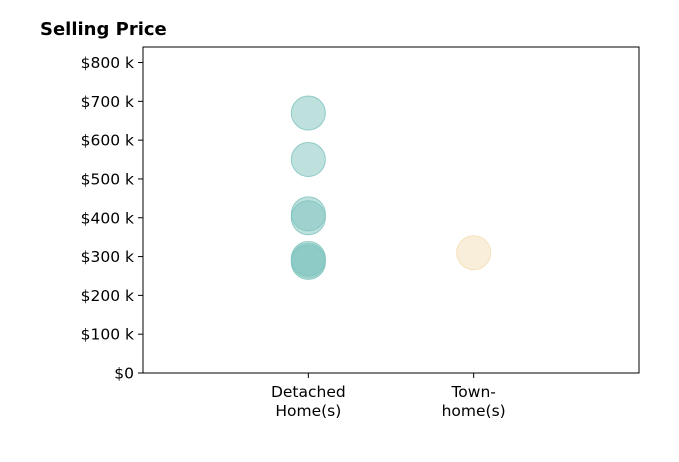  Describe the element at coordinates (107, 63) in the screenshot. I see `y-tick-label: $800 k` at that location.